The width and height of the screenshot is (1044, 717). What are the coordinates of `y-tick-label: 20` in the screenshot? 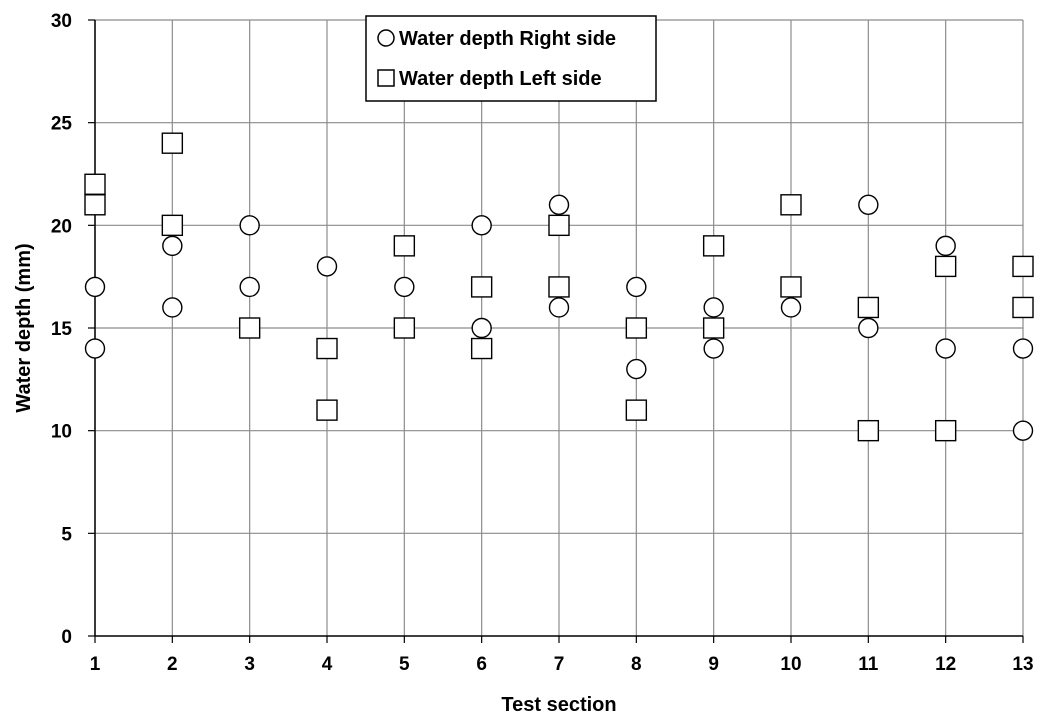 It's located at (61, 226).